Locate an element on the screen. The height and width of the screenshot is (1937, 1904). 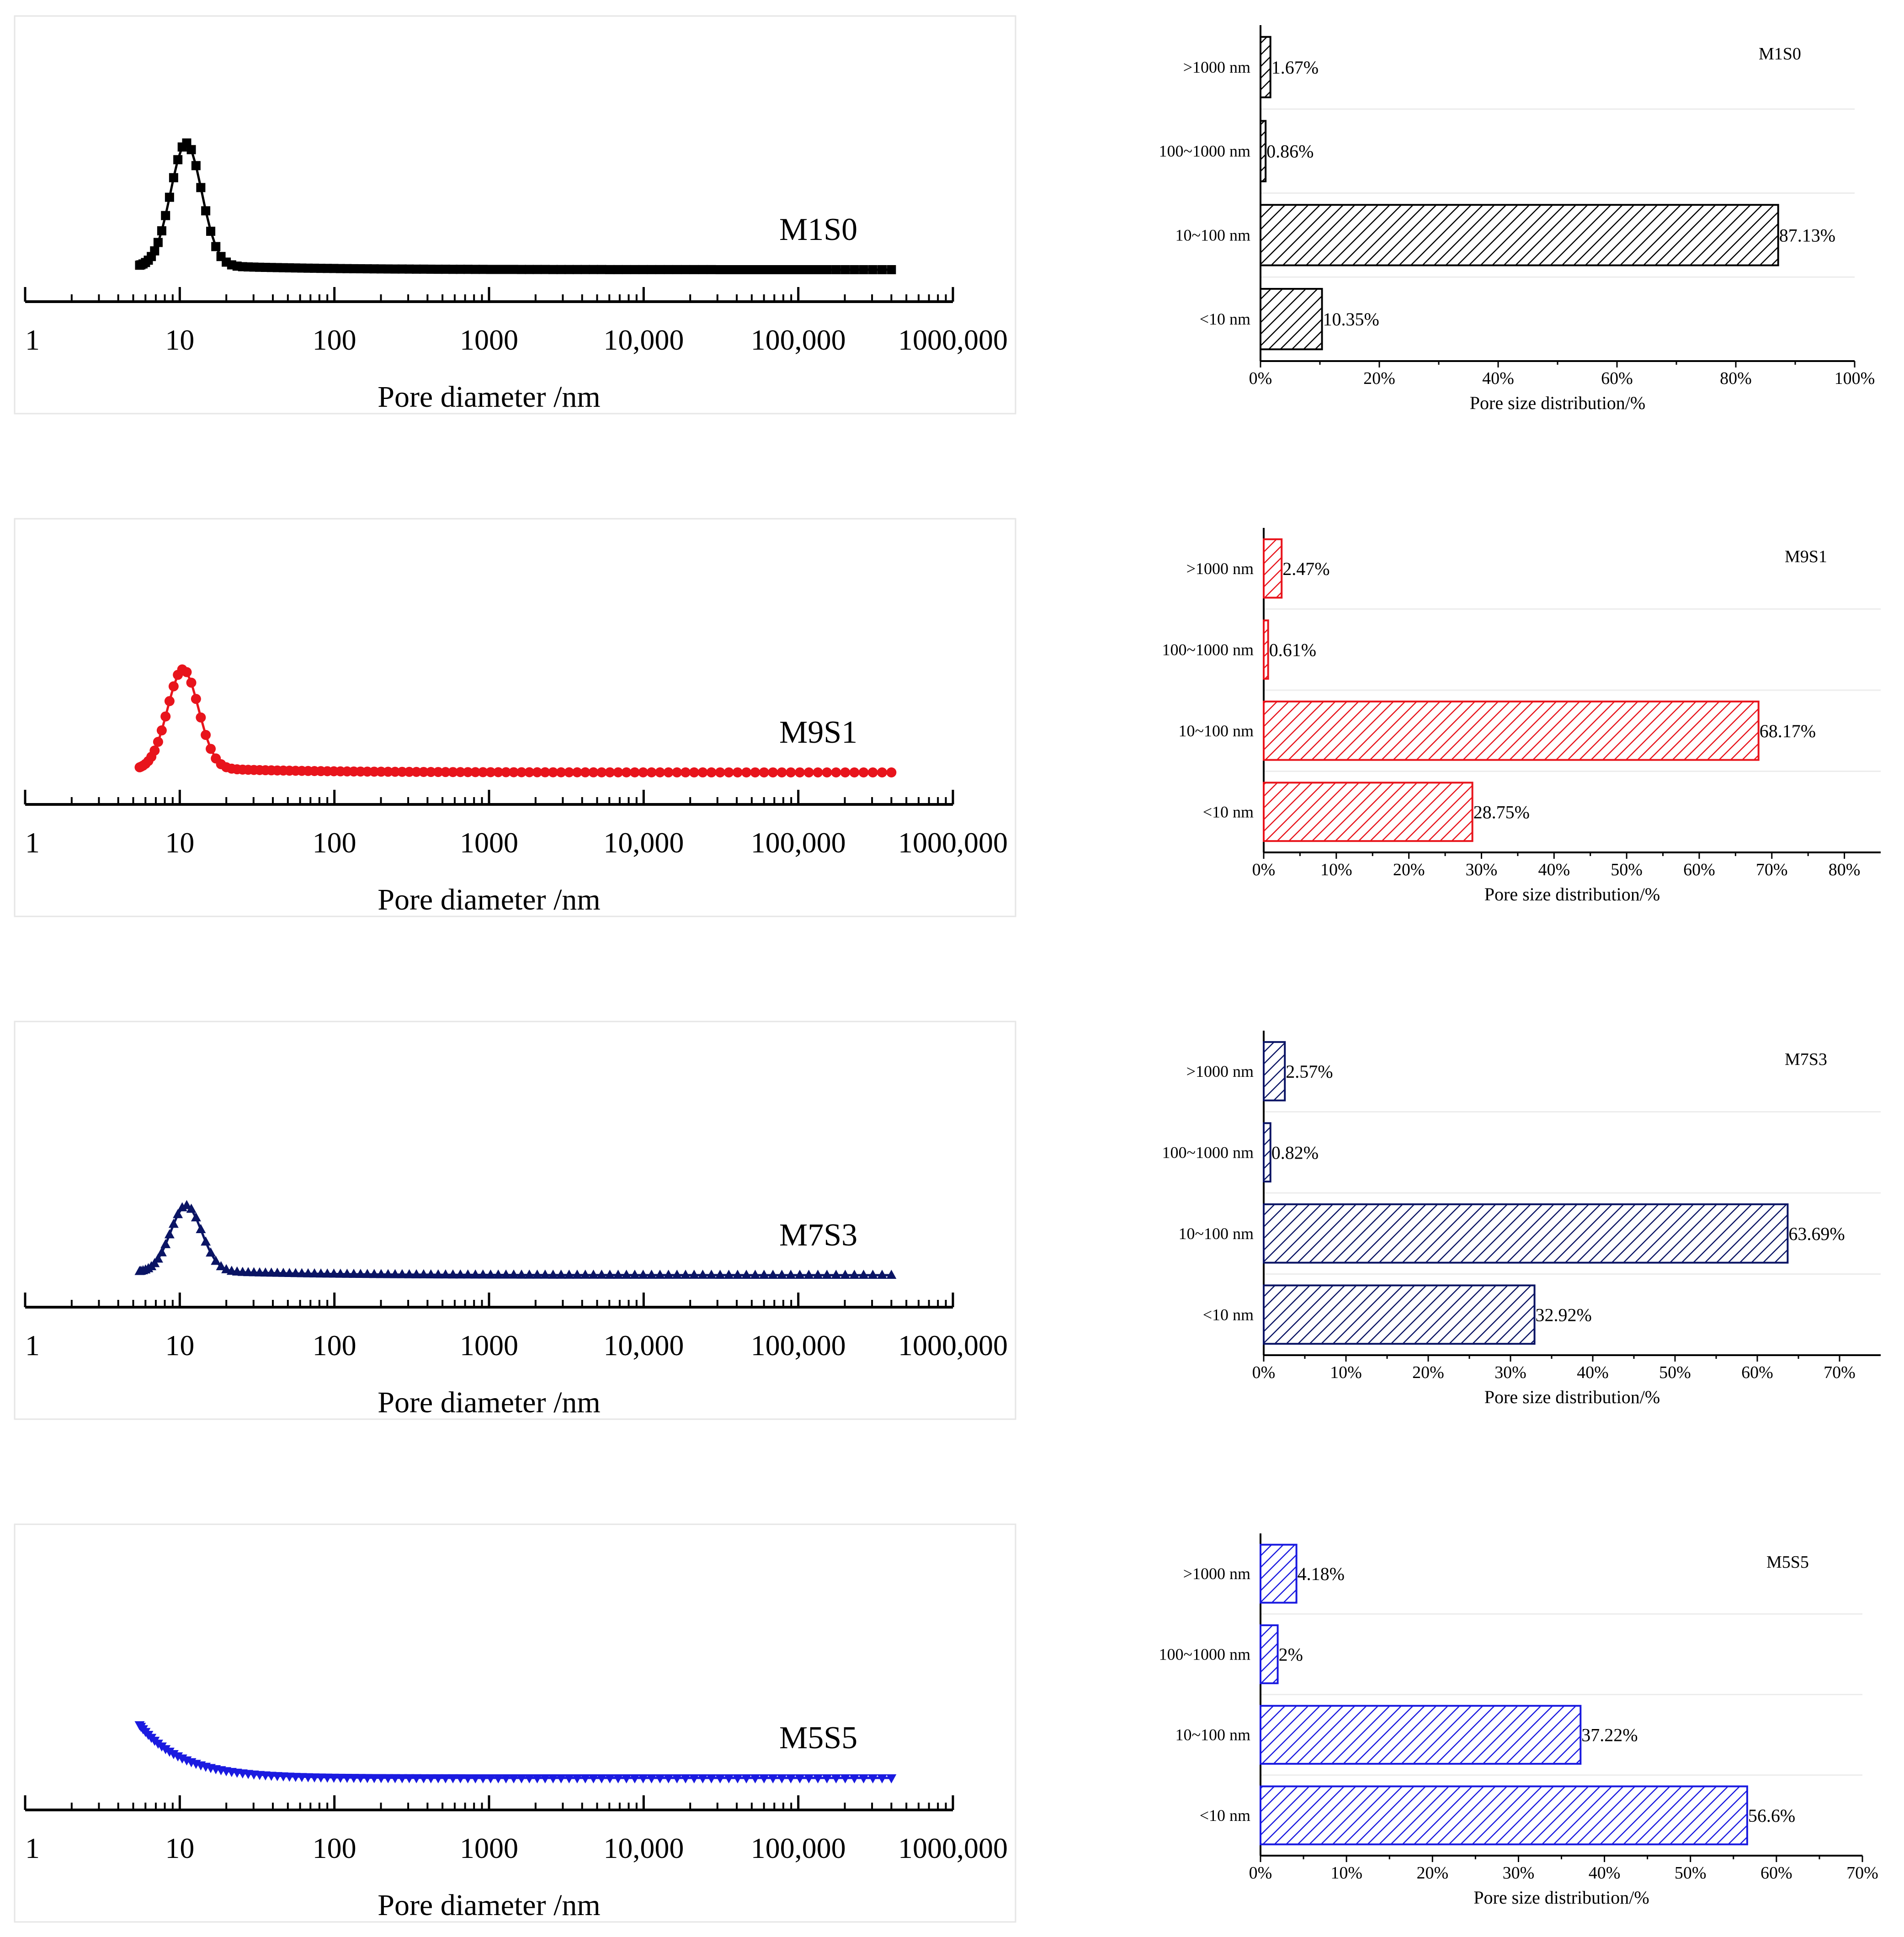
category-label: >1000 nm is located at coordinates (1220, 569).